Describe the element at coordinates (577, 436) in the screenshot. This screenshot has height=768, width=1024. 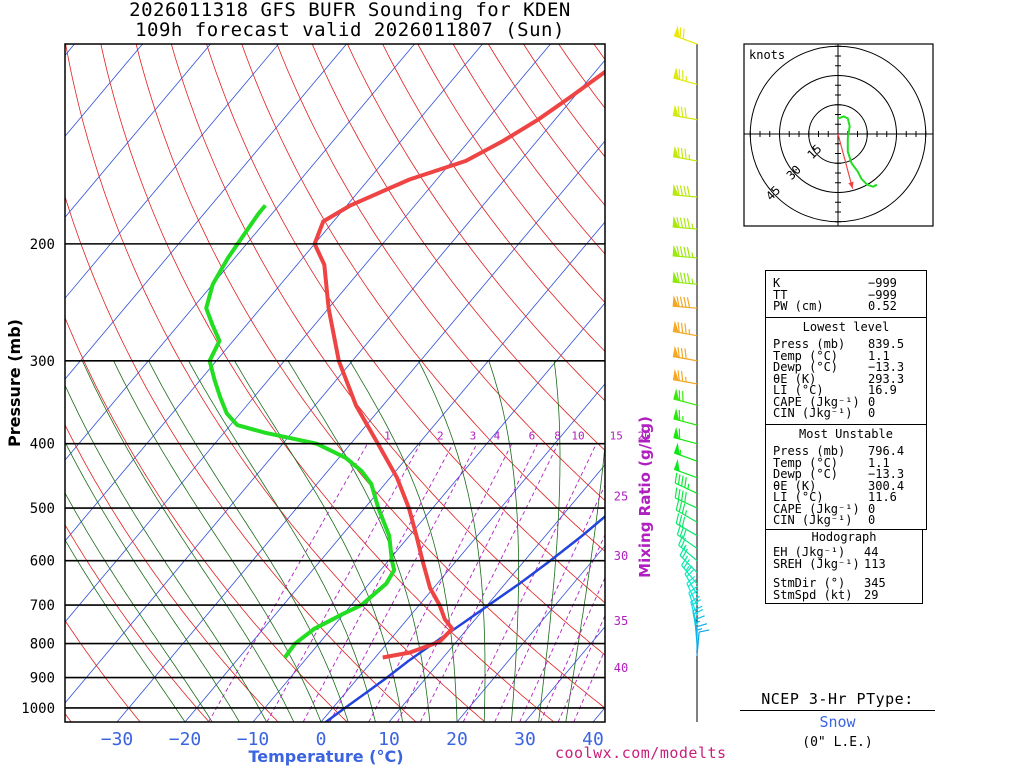
I see `mixing-ratio-label: 10` at that location.